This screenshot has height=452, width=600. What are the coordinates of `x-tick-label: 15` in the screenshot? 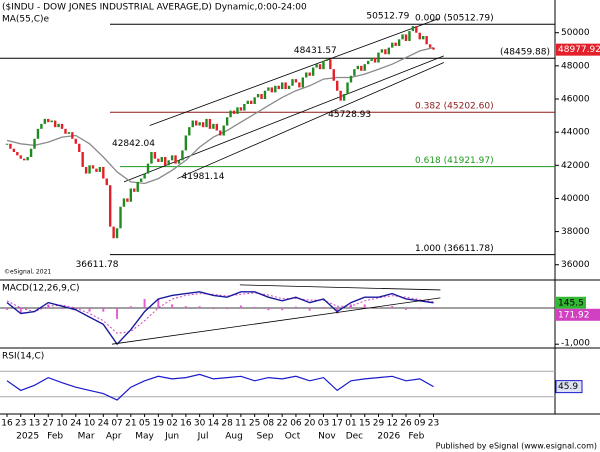 It's located at (364, 424).